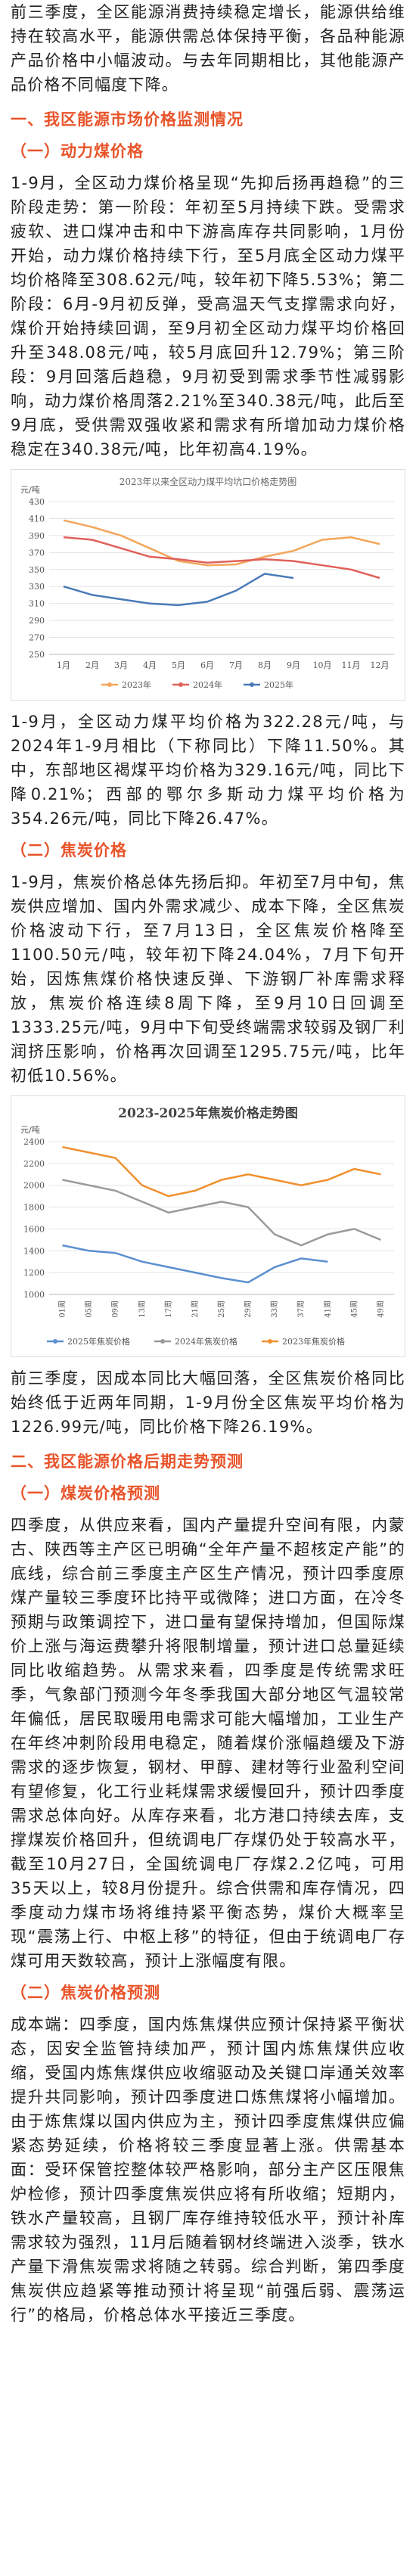 The image size is (416, 2576). What do you see at coordinates (62, 1309) in the screenshot?
I see `x-tick-label: 01周` at bounding box center [62, 1309].